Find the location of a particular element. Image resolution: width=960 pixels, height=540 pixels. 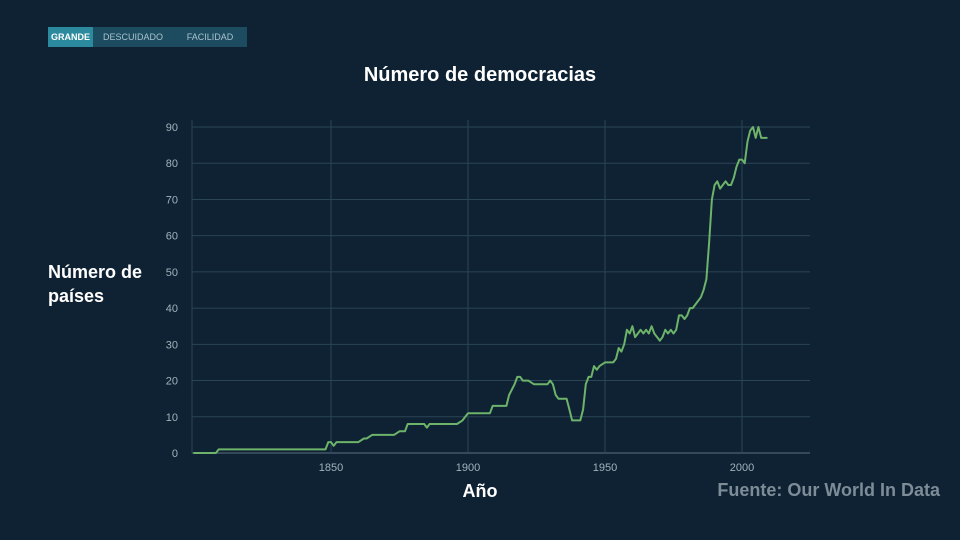

source-note: Fuente: Our World In Data is located at coordinates (828, 490).